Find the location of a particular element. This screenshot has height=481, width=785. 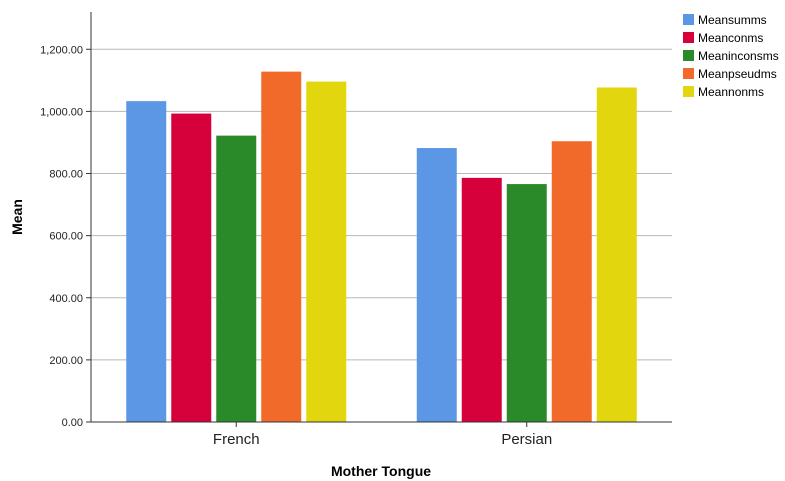

y-tick-label: 1,200.00 is located at coordinates (61, 50).